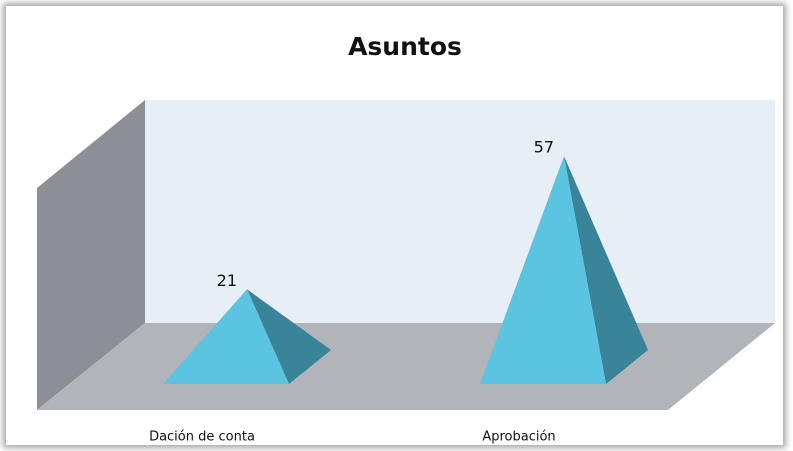 The width and height of the screenshot is (793, 451). Describe the element at coordinates (91, 255) in the screenshot. I see `side-wall` at that location.